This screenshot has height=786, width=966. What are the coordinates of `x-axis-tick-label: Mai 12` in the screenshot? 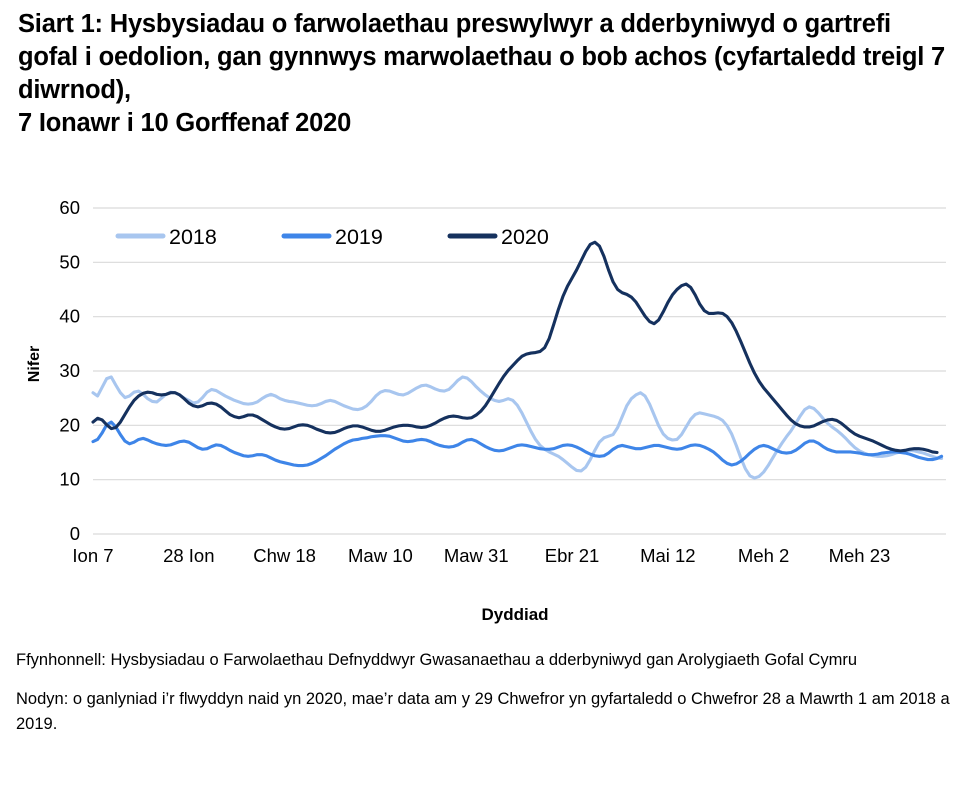 It's located at (668, 555).